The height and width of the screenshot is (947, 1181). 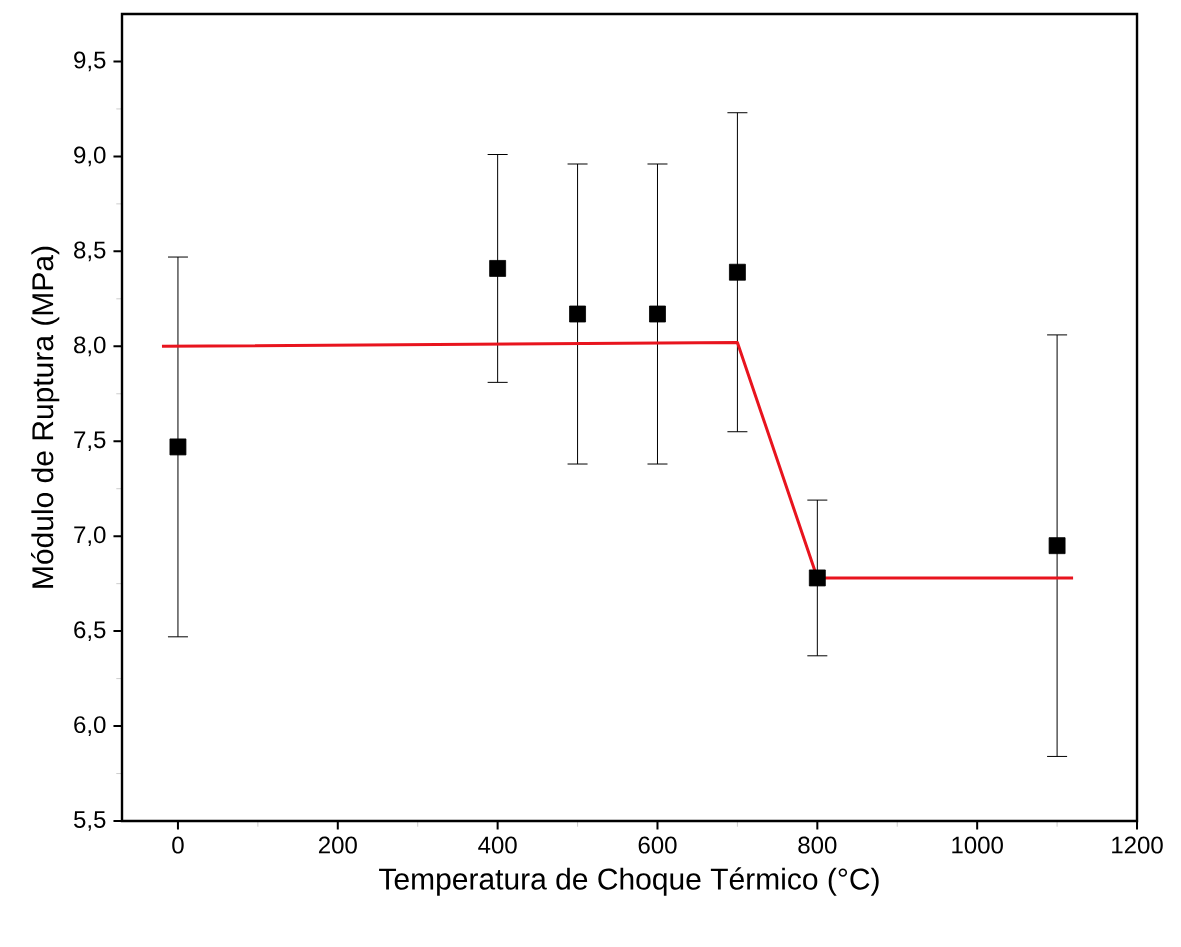 I want to click on x-tick-label: 0, so click(x=178, y=845).